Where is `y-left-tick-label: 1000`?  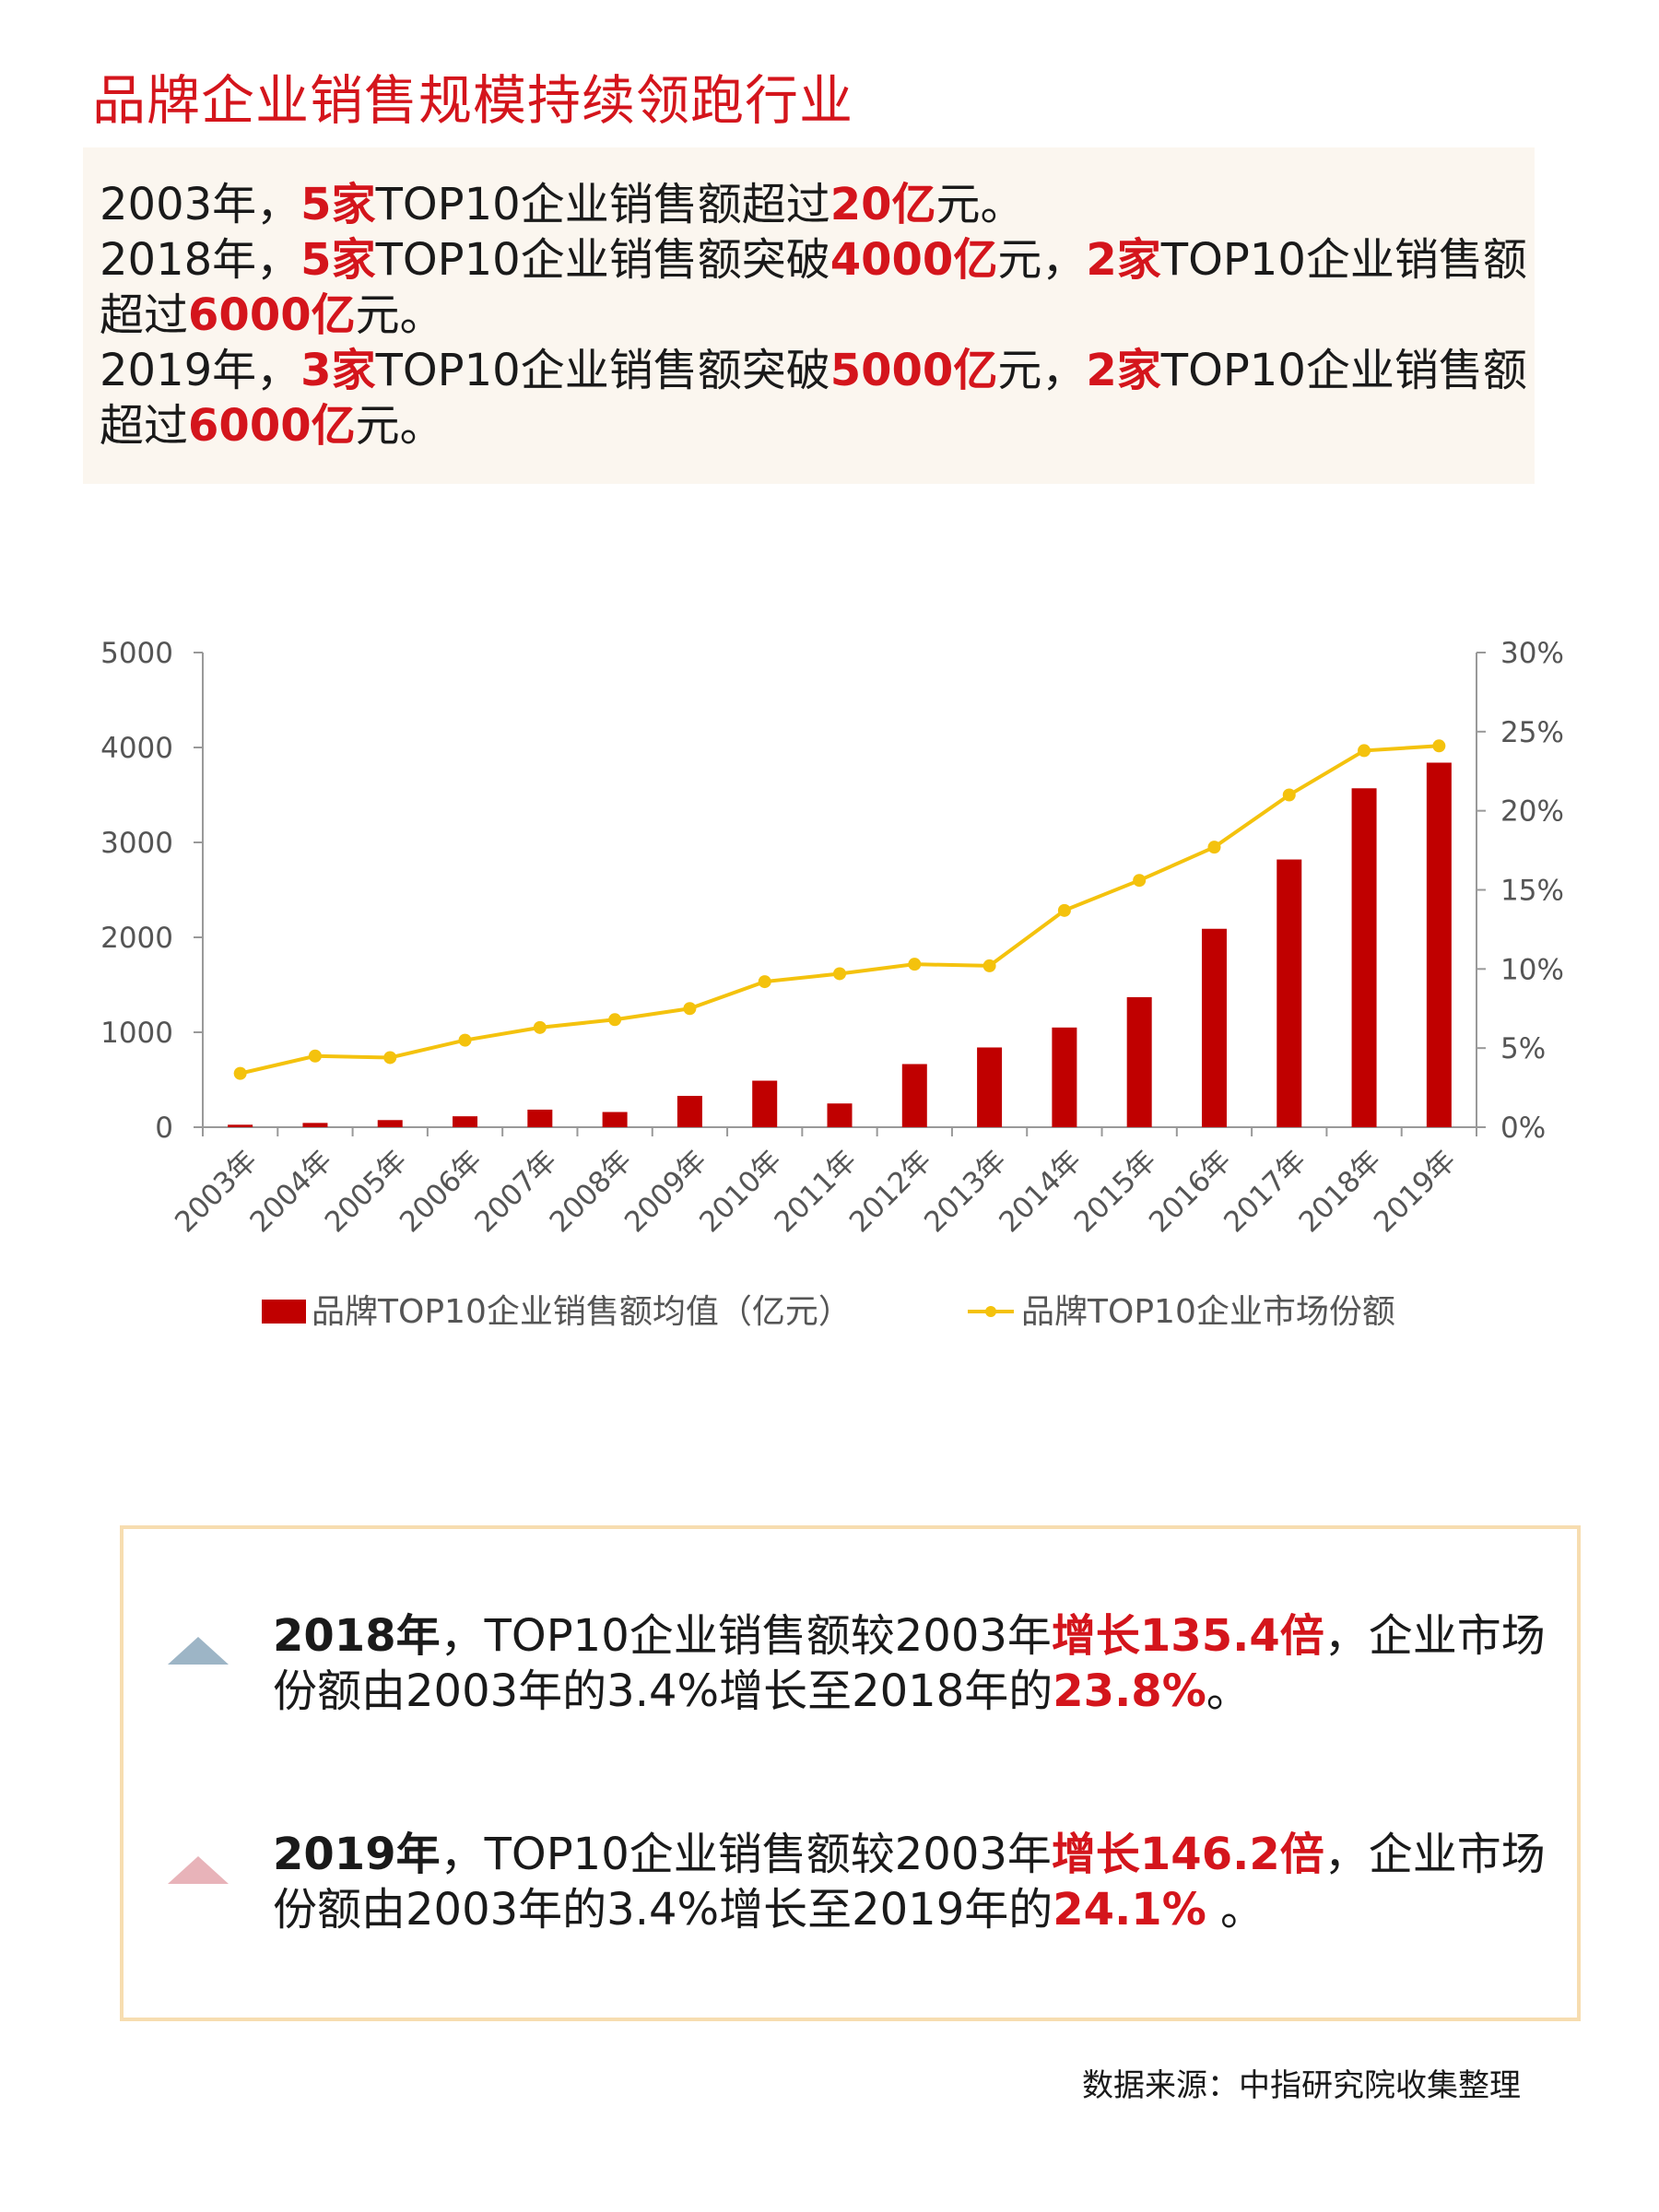
y-left-tick-label: 1000 is located at coordinates (136, 1033).